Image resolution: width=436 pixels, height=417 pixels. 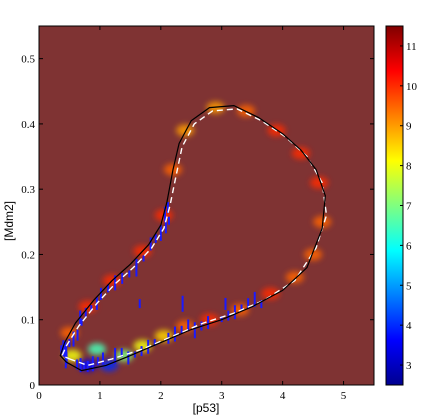 What do you see at coordinates (9, 221) in the screenshot?
I see `y-axis-label: [Mdm2]` at bounding box center [9, 221].